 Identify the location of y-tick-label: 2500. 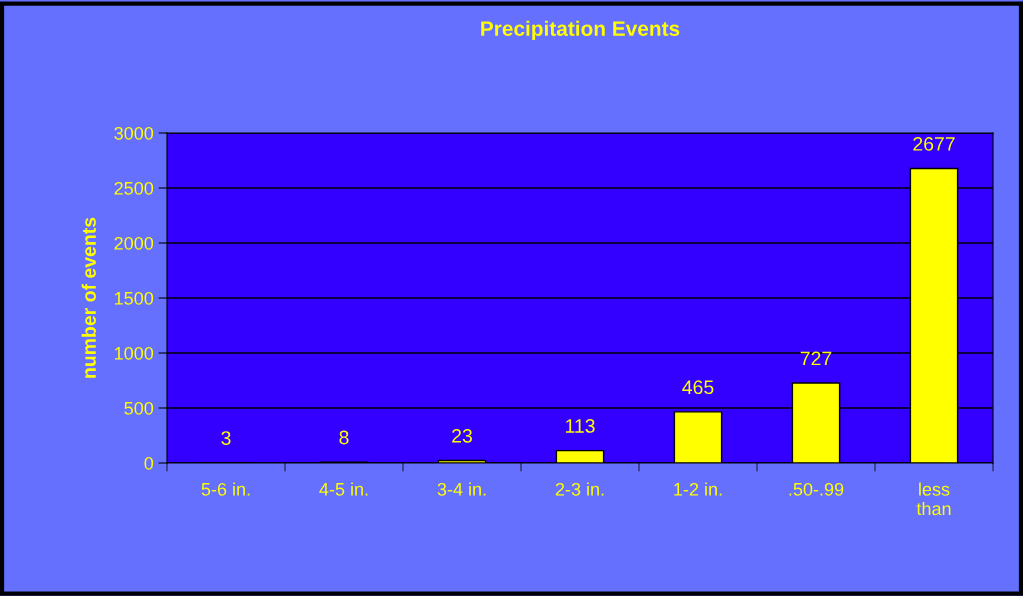
(134, 188).